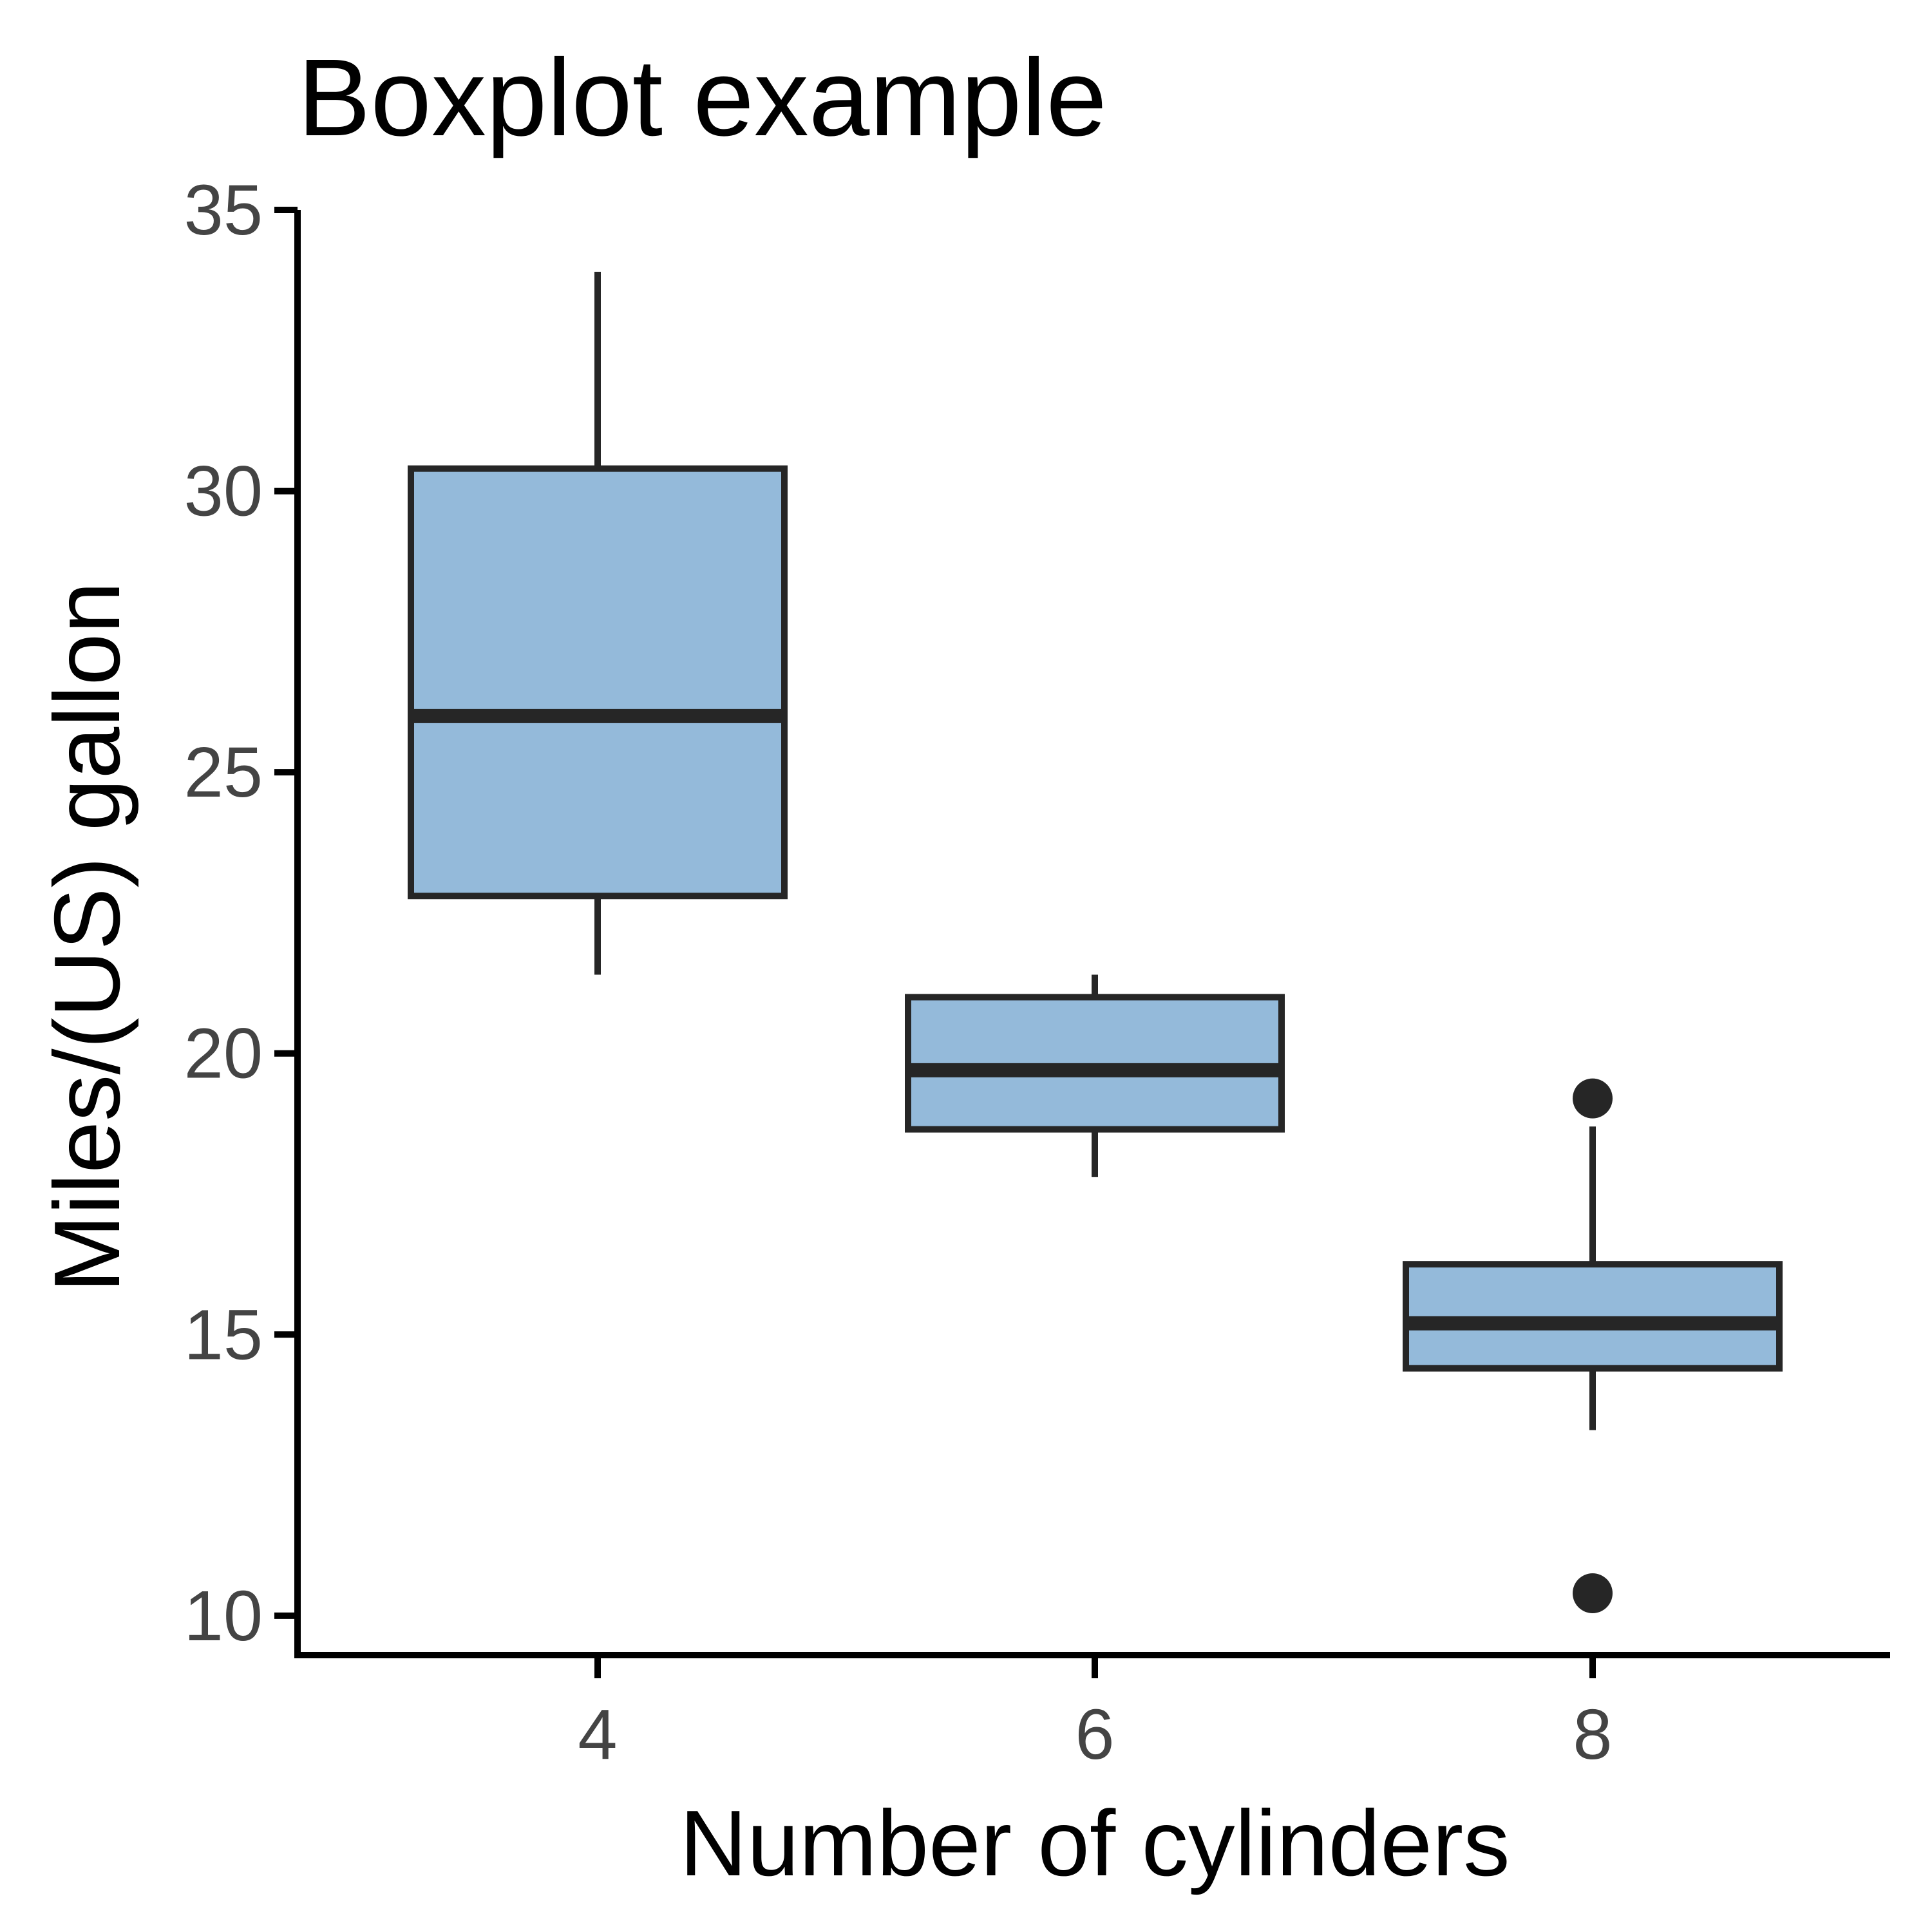  What do you see at coordinates (597, 1735) in the screenshot?
I see `x-tick-label: 4` at bounding box center [597, 1735].